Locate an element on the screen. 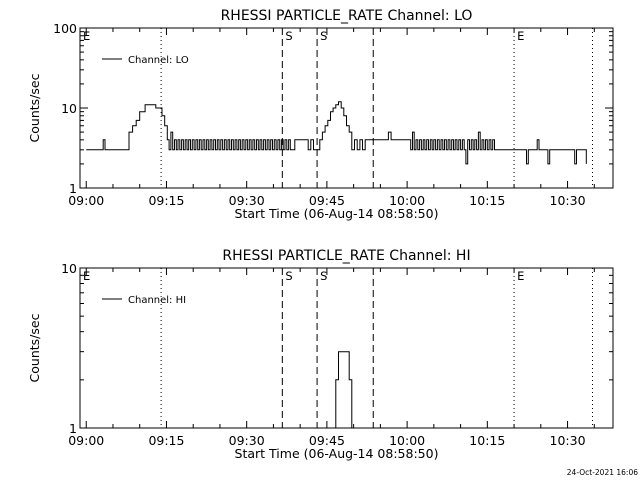 Image resolution: width=640 pixels, height=480 pixels. legend-label: Channel: LO is located at coordinates (158, 60).